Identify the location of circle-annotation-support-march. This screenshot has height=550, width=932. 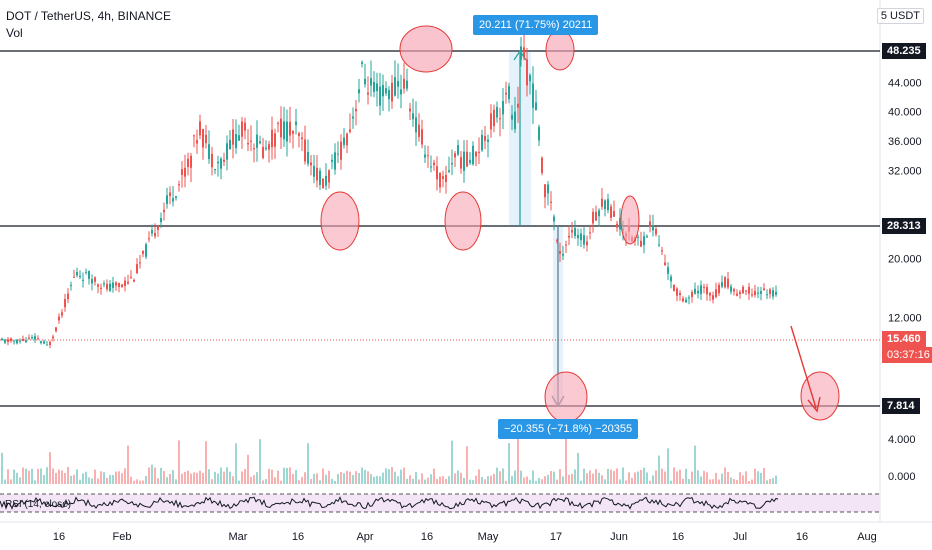
(340, 221).